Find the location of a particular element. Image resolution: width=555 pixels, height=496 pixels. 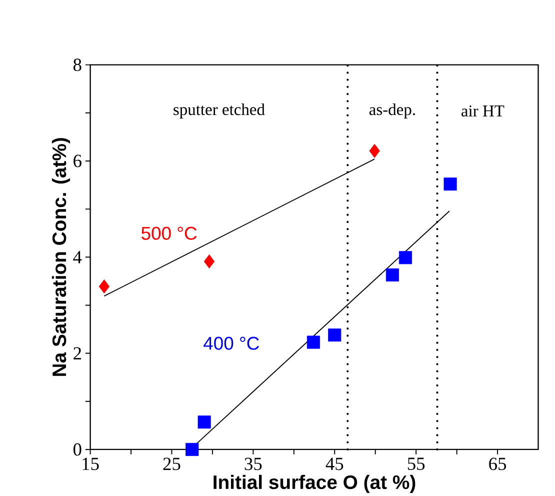

x-tick-label: 55 is located at coordinates (416, 464).